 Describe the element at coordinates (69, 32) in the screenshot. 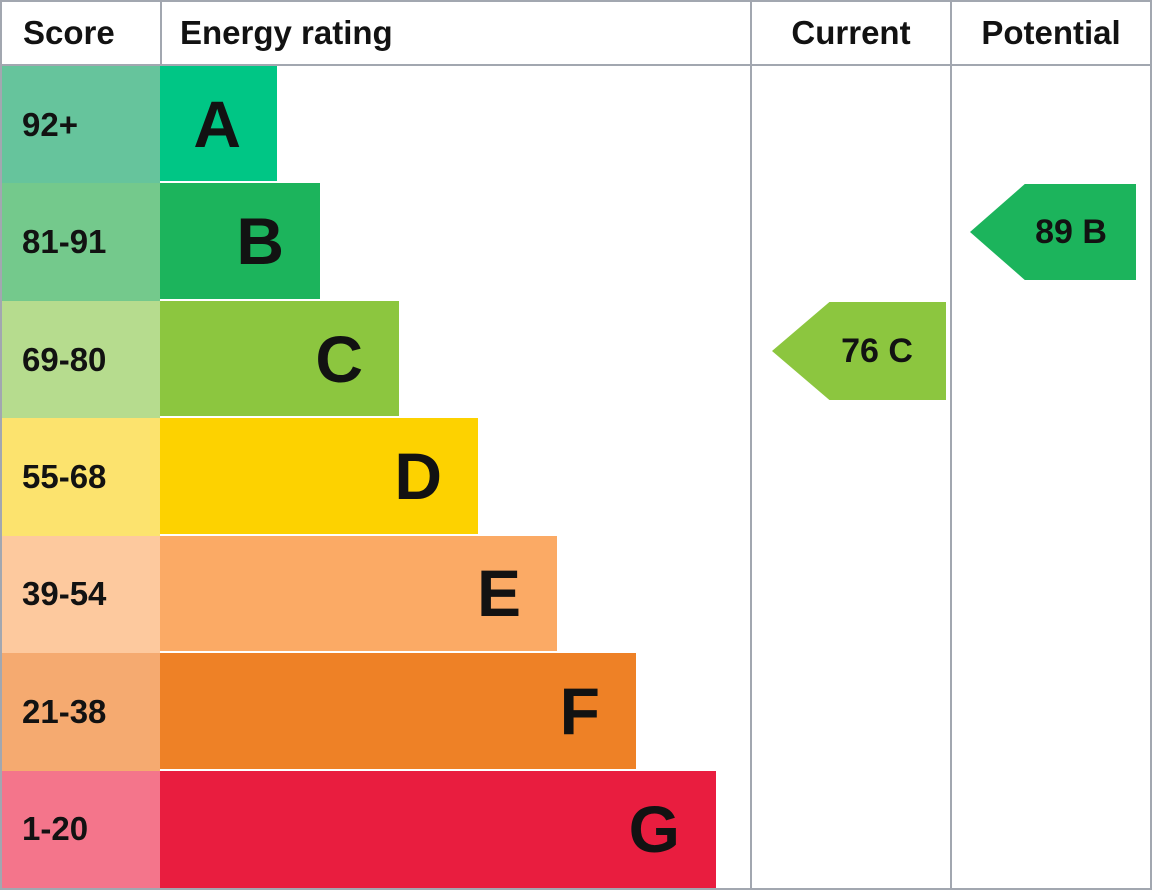

I see `score-column-header: Score` at that location.